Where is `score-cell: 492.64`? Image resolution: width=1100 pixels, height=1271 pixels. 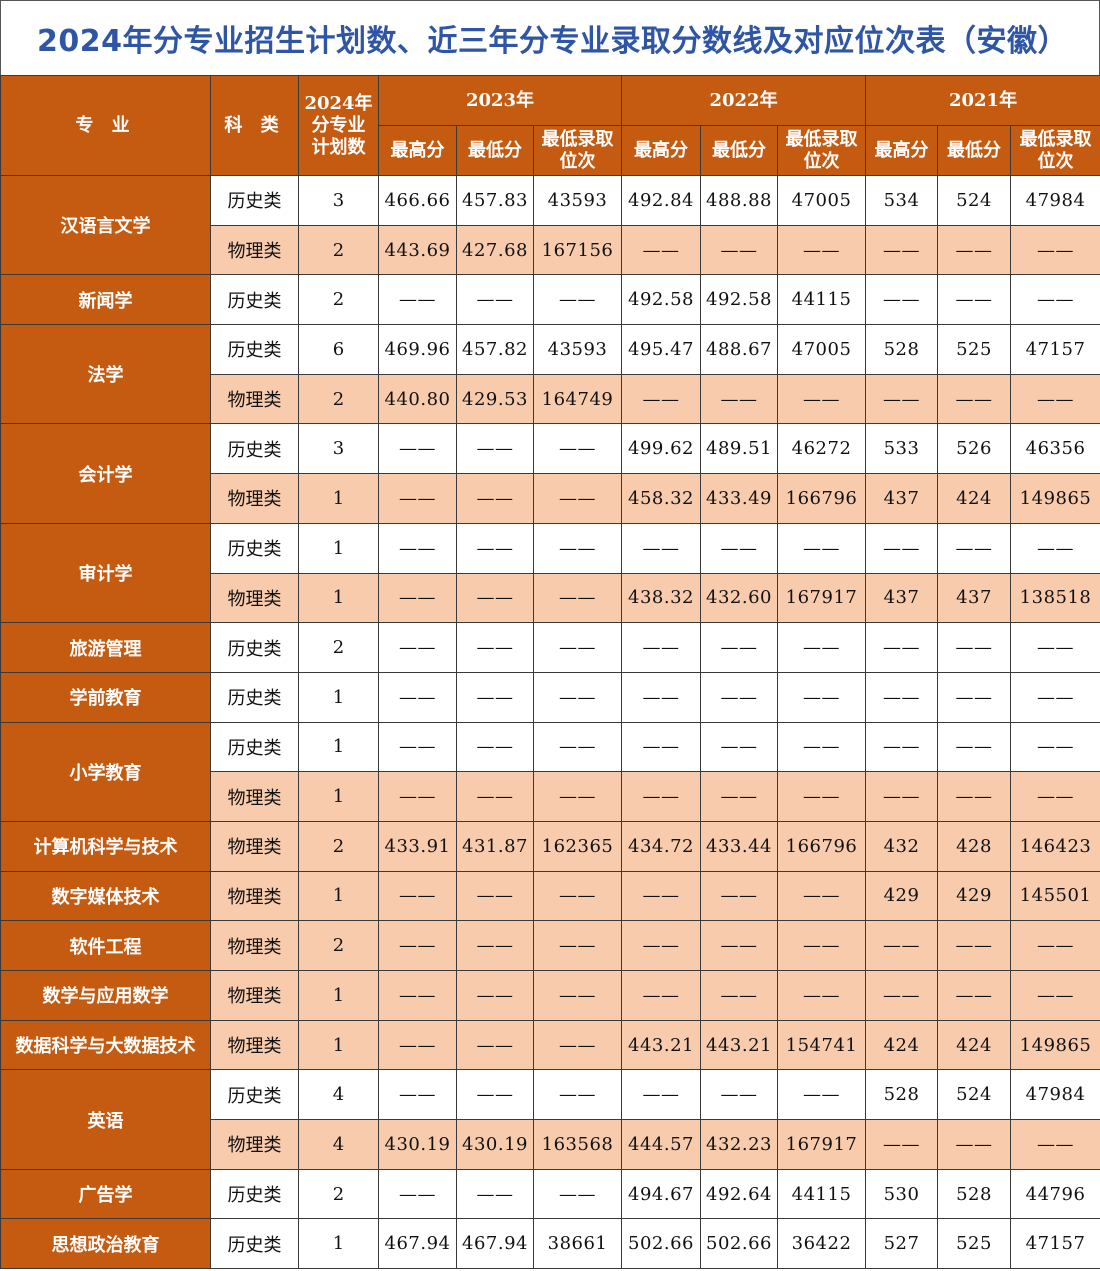 score-cell: 492.64 is located at coordinates (739, 1194).